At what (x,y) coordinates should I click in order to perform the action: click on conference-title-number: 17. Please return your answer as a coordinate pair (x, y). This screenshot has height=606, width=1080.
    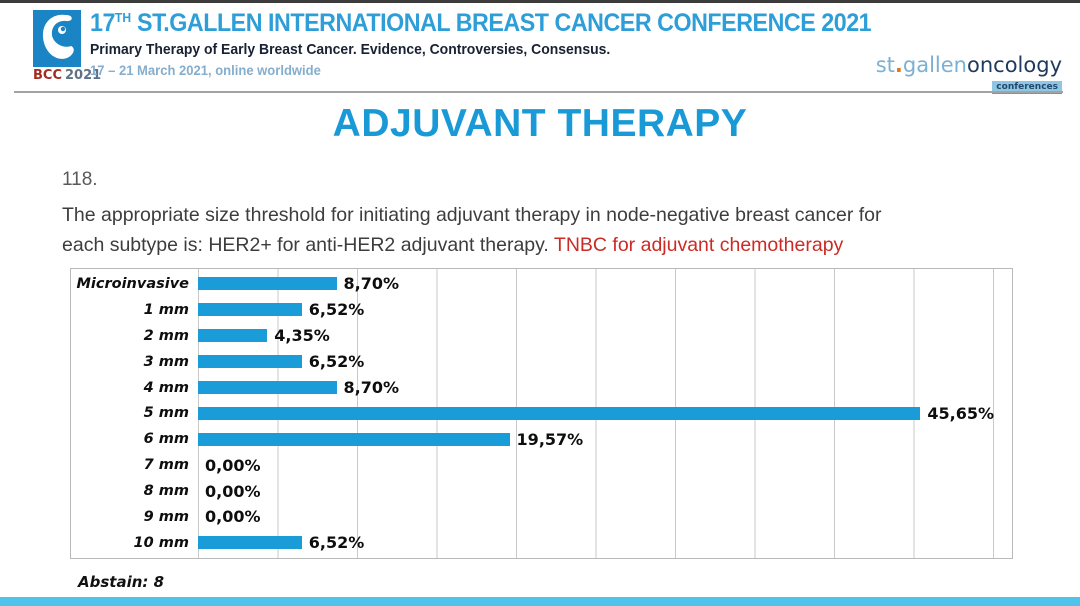
    Looking at the image, I should click on (102, 23).